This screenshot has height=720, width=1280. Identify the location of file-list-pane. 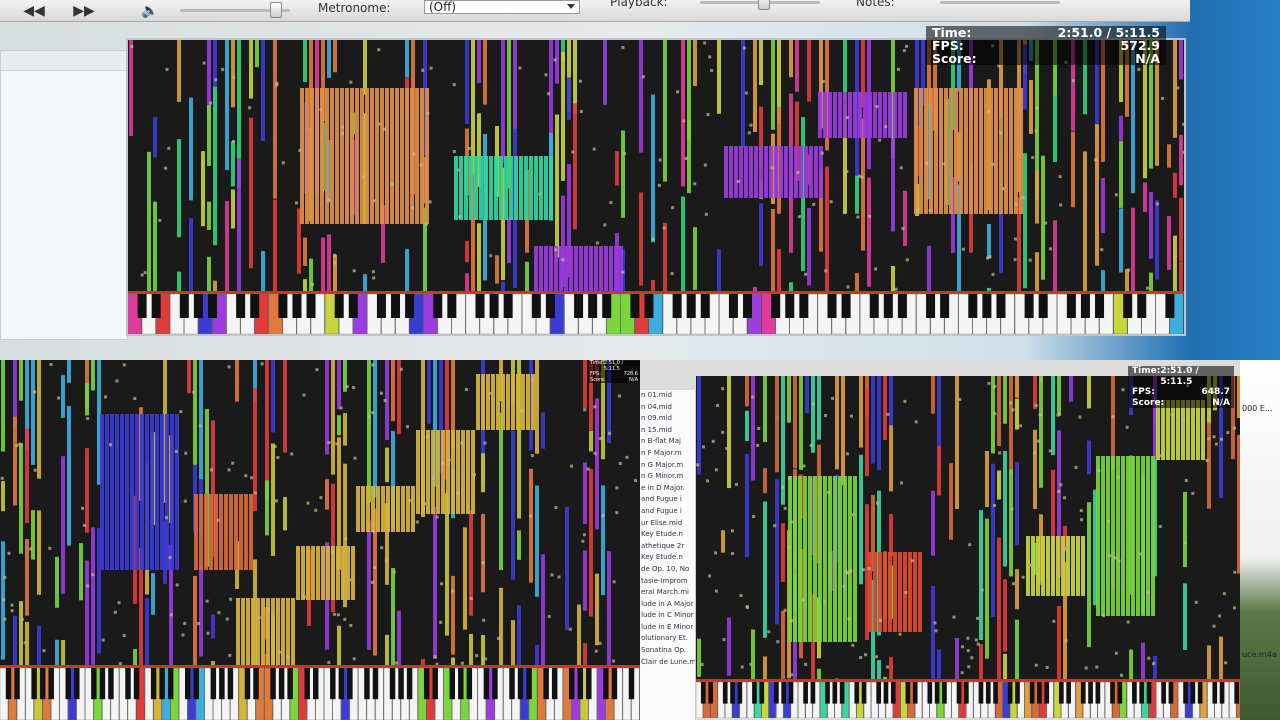
(64, 195).